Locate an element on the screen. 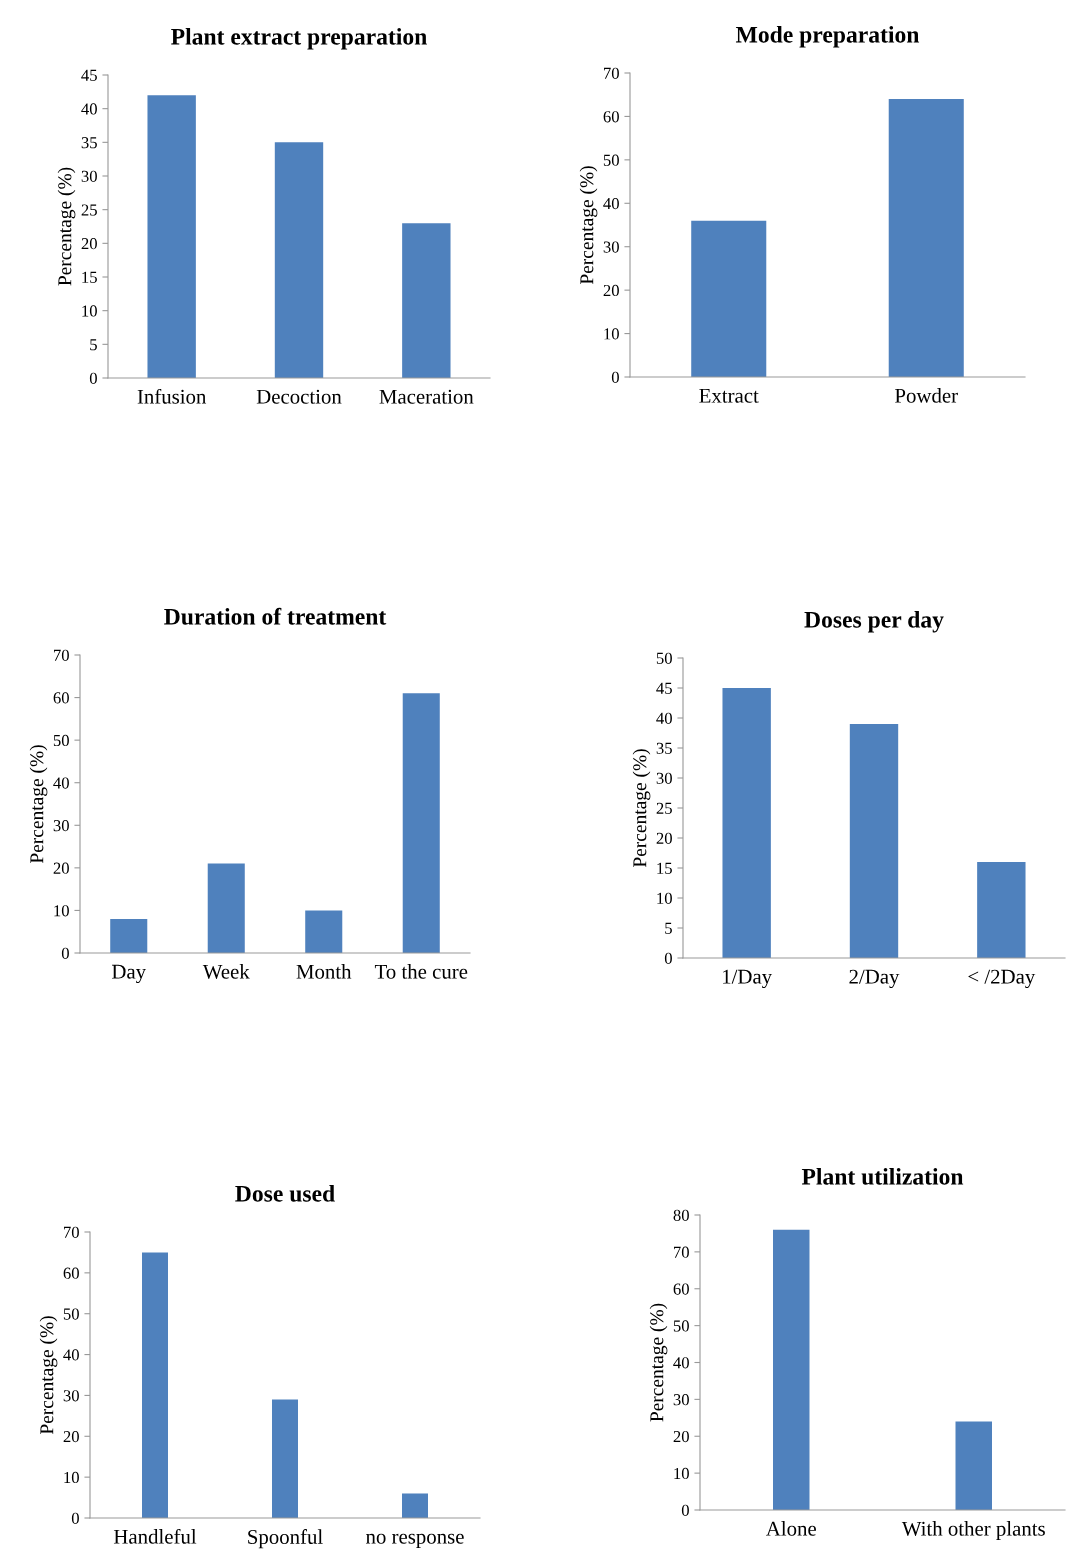 Image resolution: width=1073 pixels, height=1562 pixels. x-tick-label: Extract is located at coordinates (729, 395).